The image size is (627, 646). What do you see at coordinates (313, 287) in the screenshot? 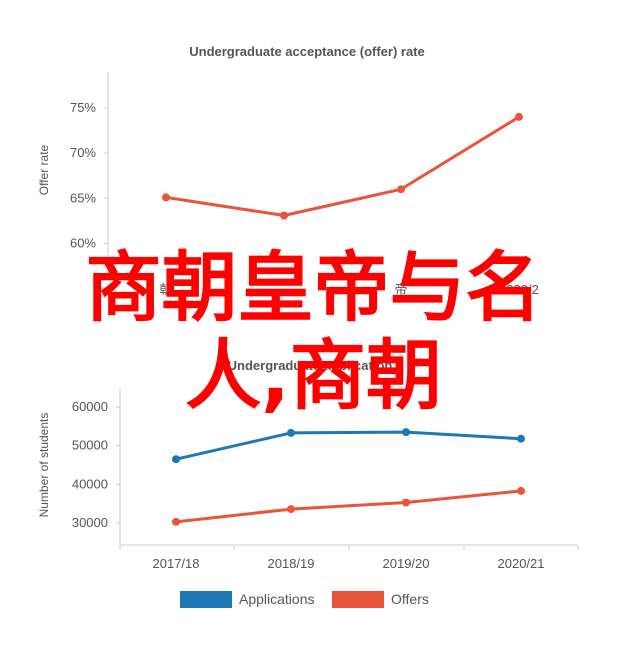
I see `overlay-caption-line-1: 商朝皇帝与名` at bounding box center [313, 287].